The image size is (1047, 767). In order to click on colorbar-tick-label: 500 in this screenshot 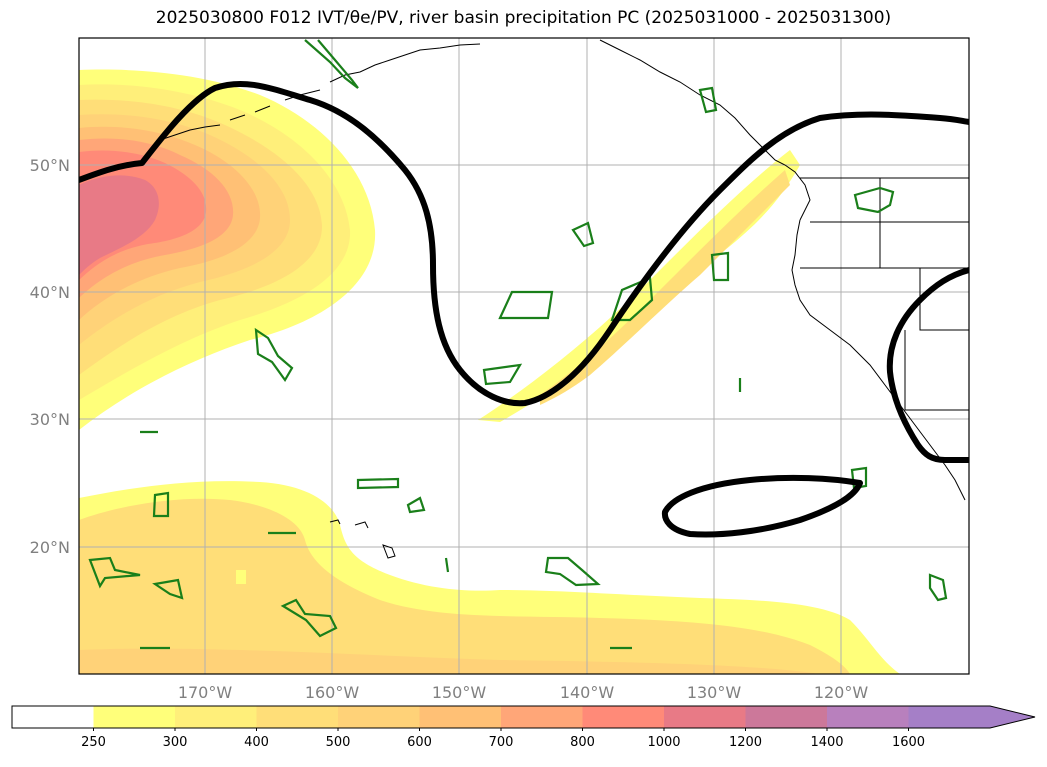, I will do `click(338, 742)`.